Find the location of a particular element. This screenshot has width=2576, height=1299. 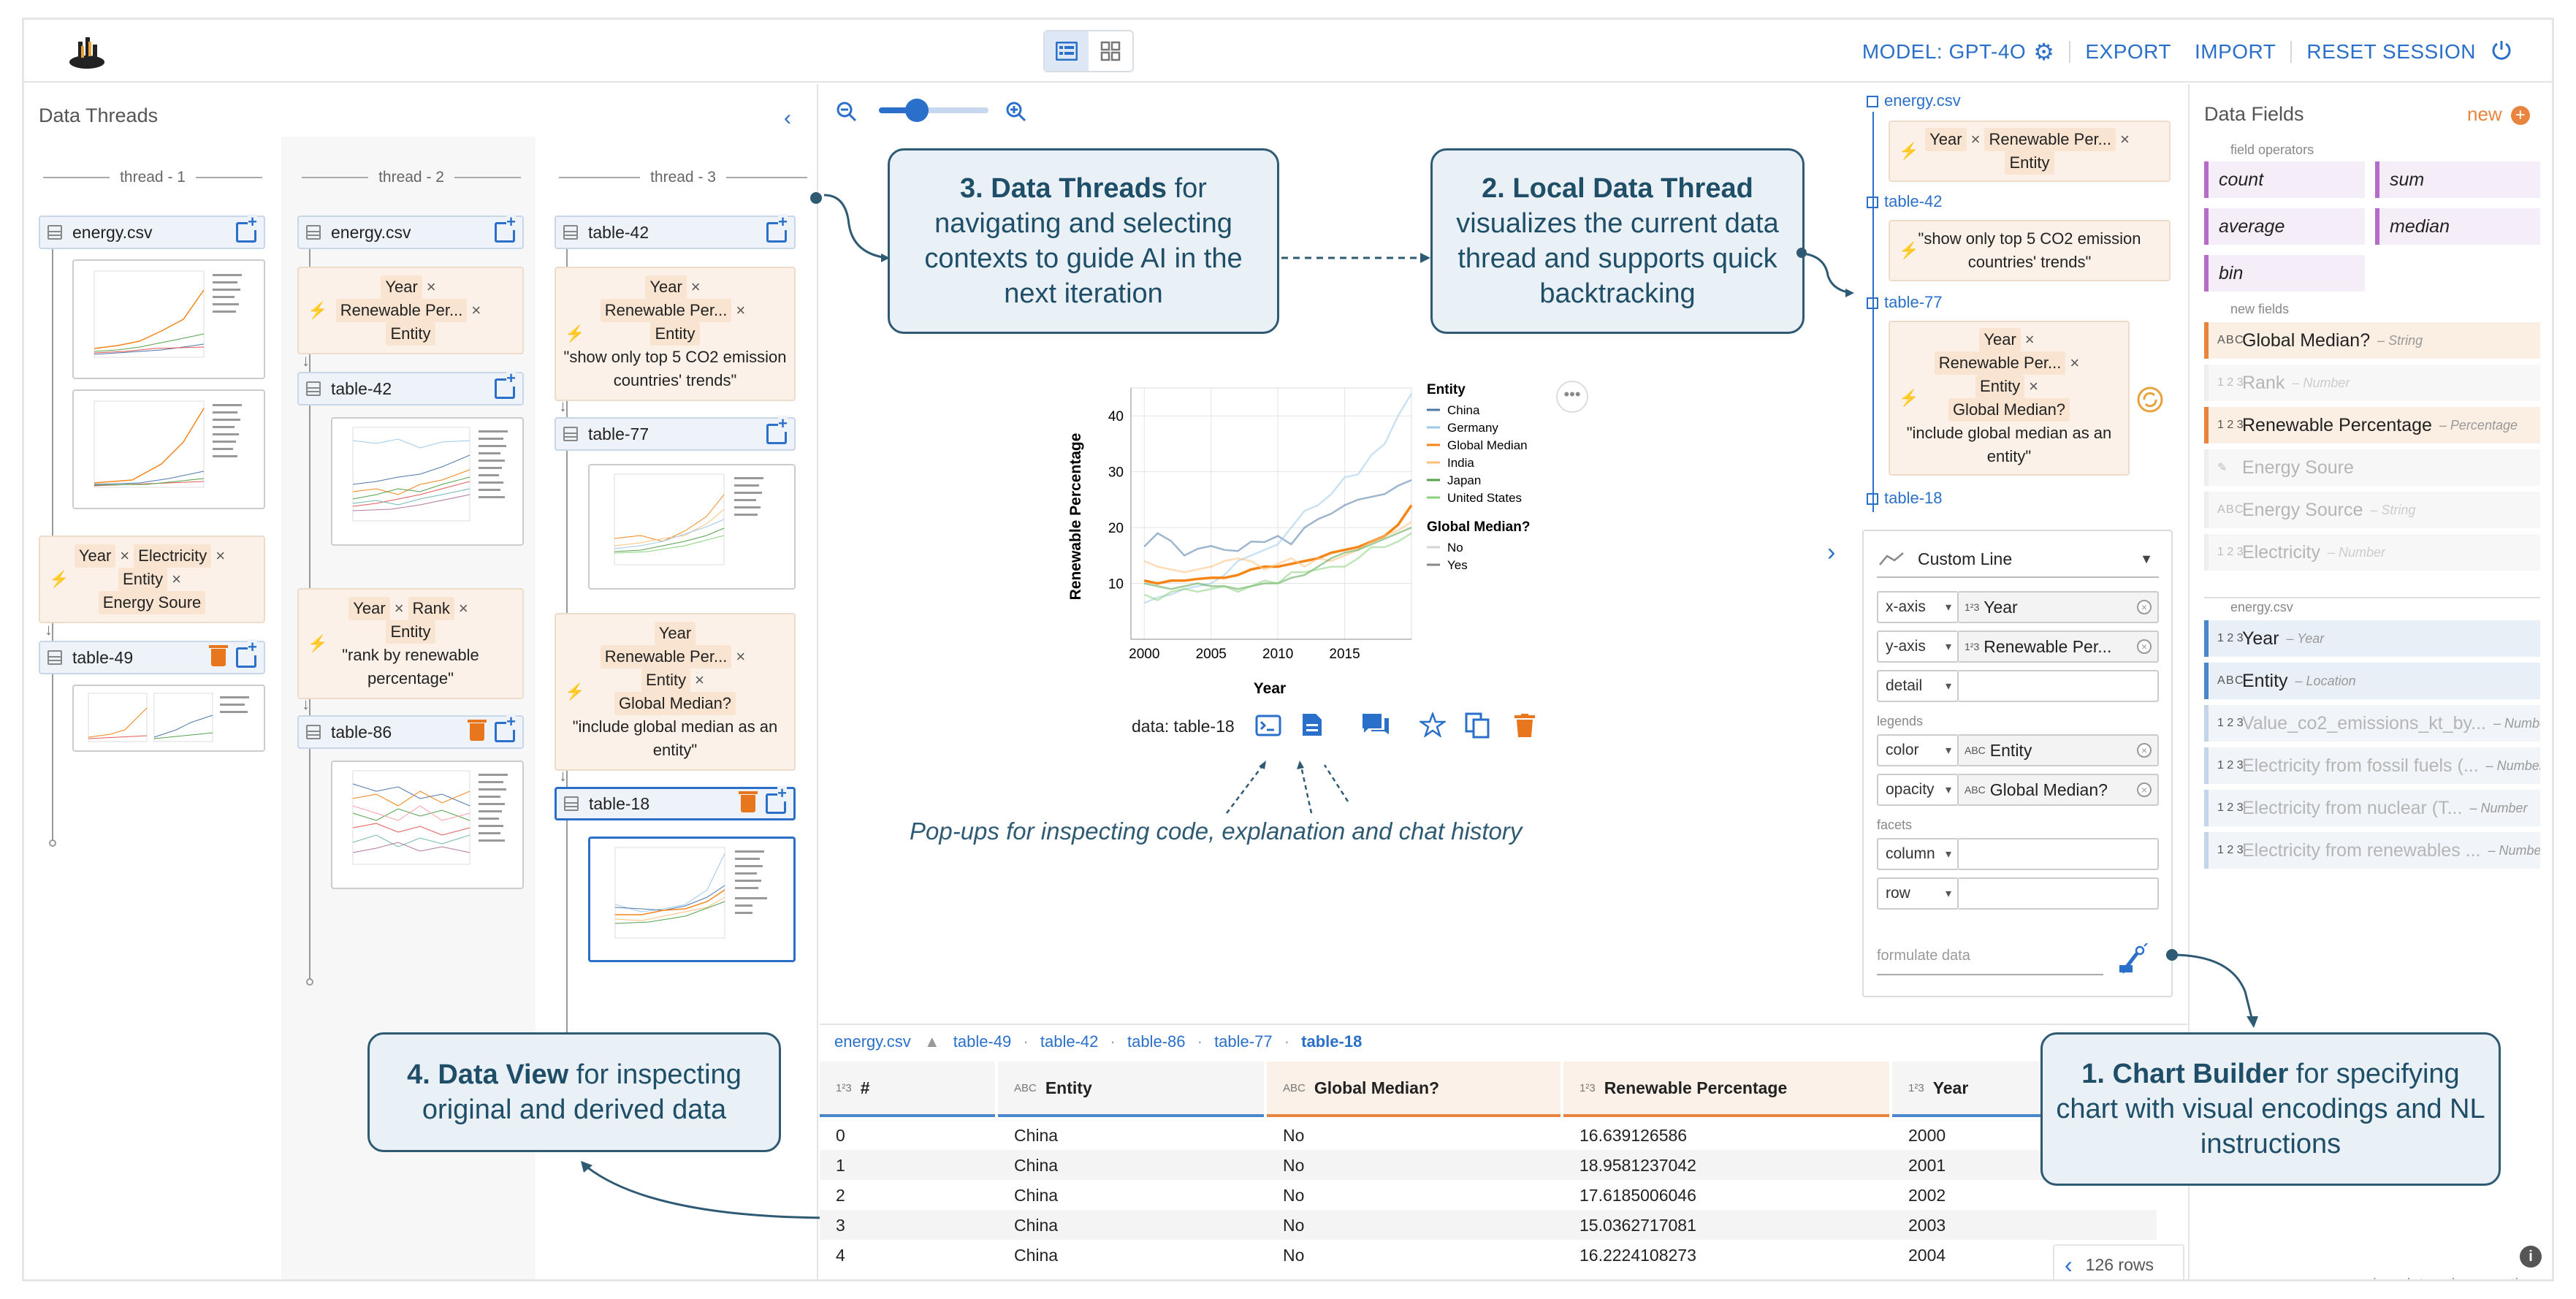

instruction-card: ⚡ Year × Renewable Per... × Entity is located at coordinates (410, 310).